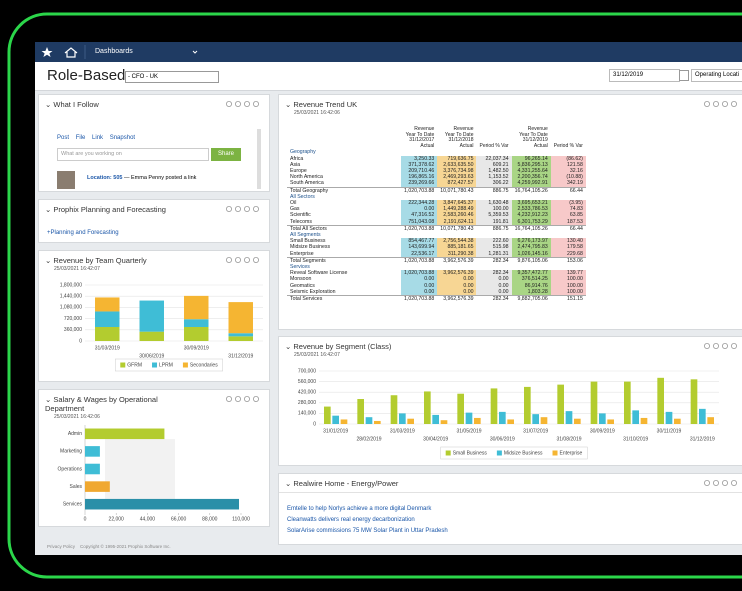 This screenshot has height=591, width=742. I want to click on role-select: - CFO - UK, so click(172, 77).